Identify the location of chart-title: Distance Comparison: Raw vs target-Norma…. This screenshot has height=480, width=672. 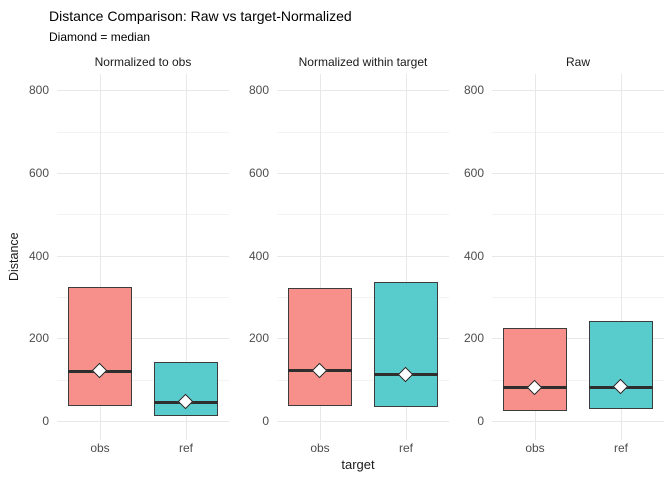
(200, 16).